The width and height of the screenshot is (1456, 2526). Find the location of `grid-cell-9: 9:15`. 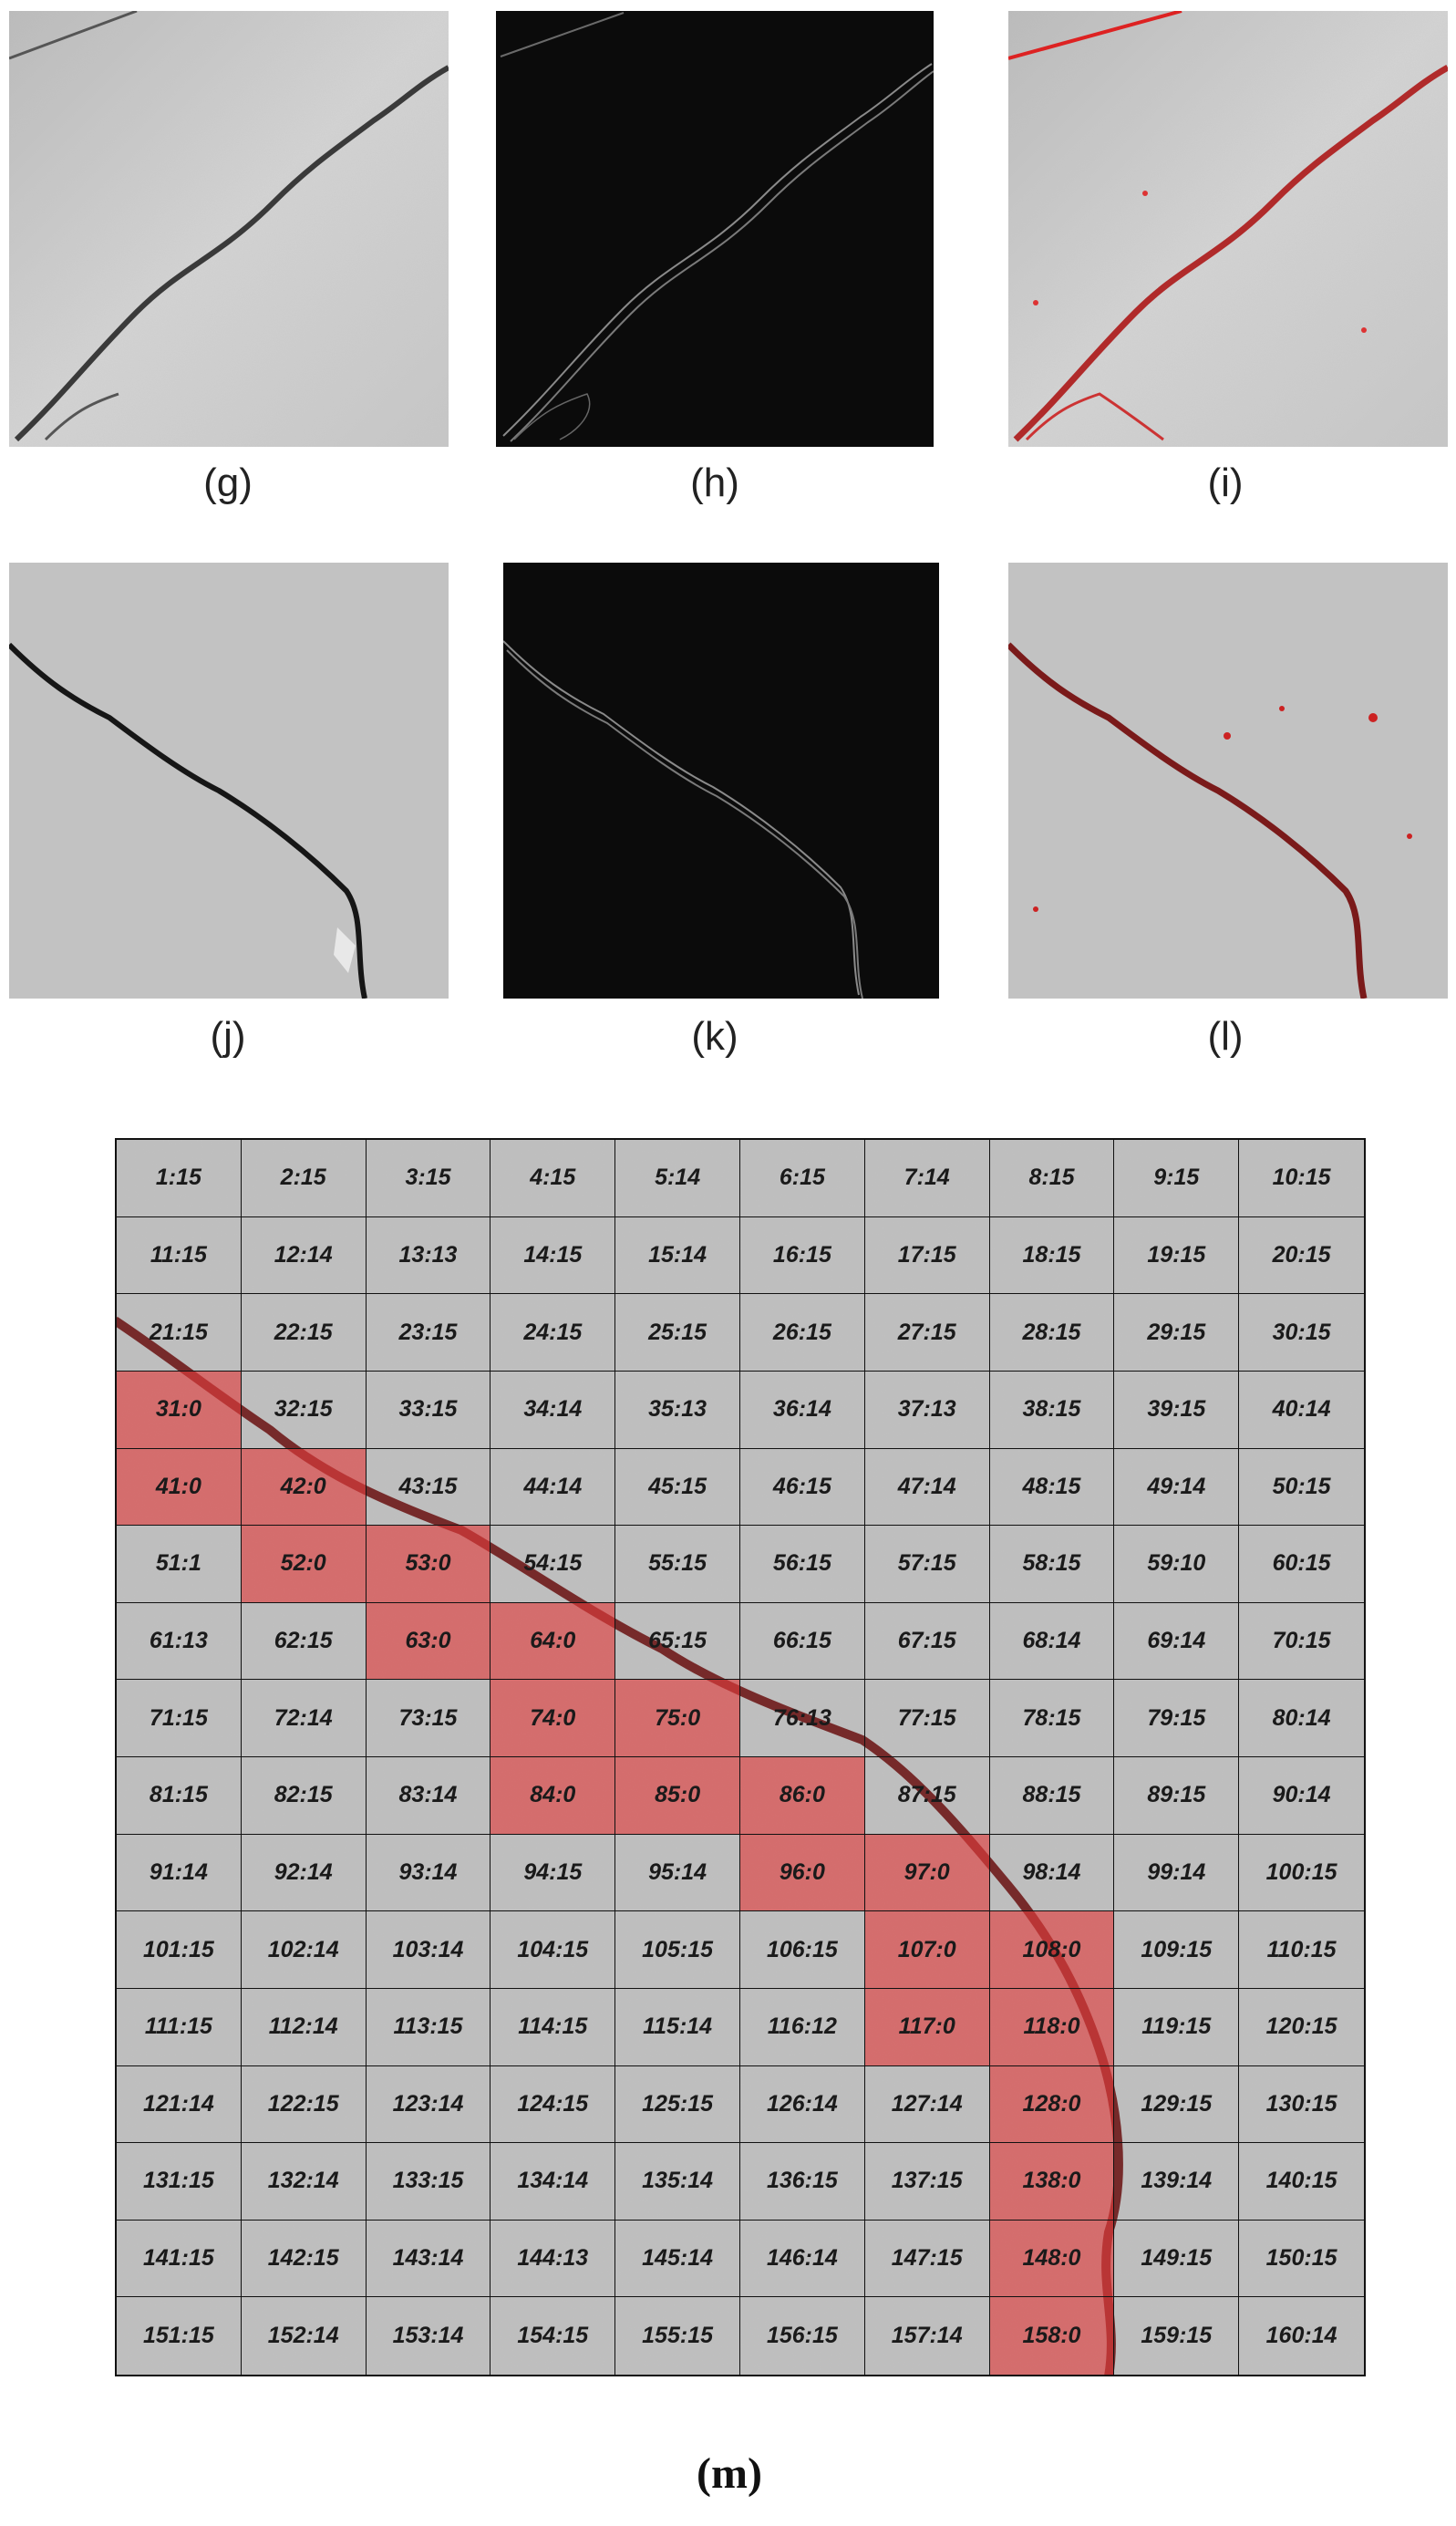

grid-cell-9: 9:15 is located at coordinates (1177, 1178).